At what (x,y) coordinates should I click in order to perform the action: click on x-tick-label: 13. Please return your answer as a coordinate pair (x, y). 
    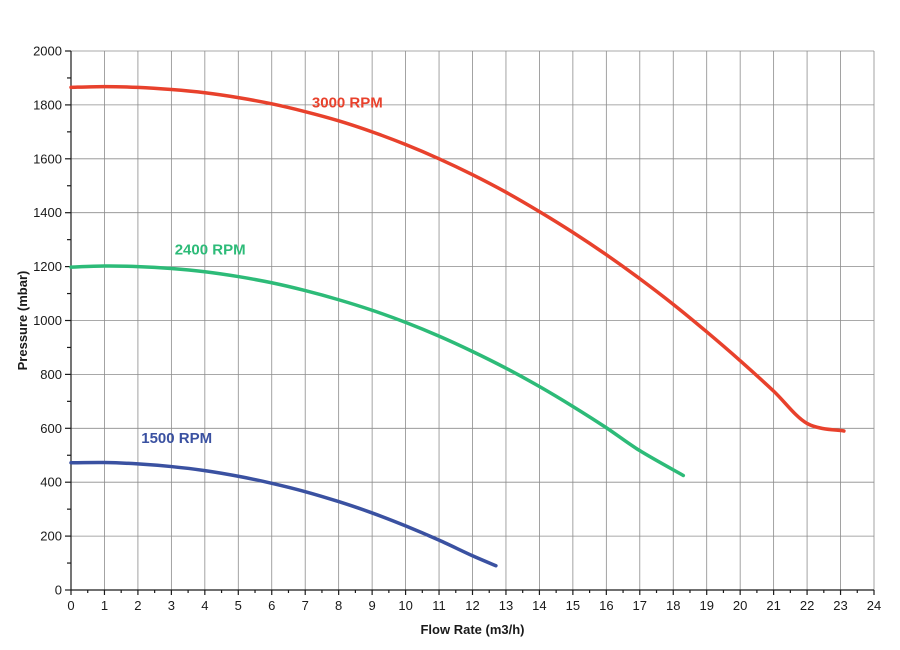
    Looking at the image, I should click on (506, 605).